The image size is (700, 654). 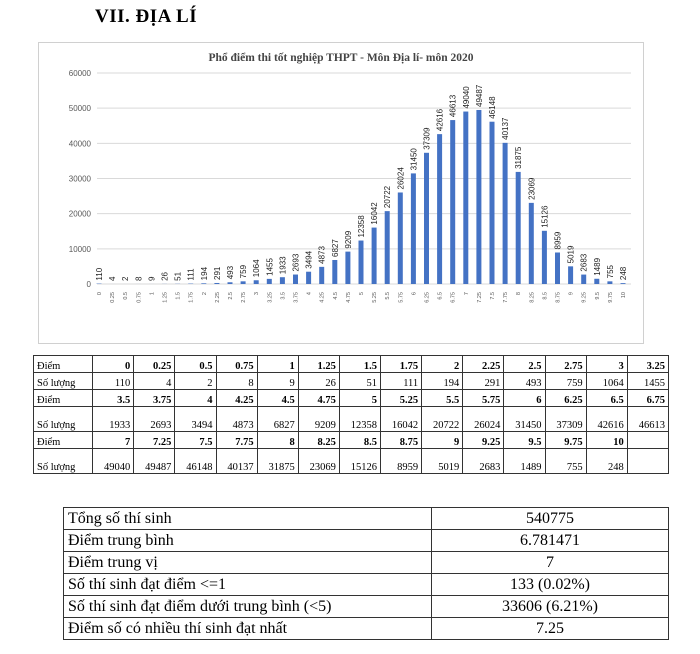 What do you see at coordinates (584, 262) in the screenshot?
I see `data-label: 2683` at bounding box center [584, 262].